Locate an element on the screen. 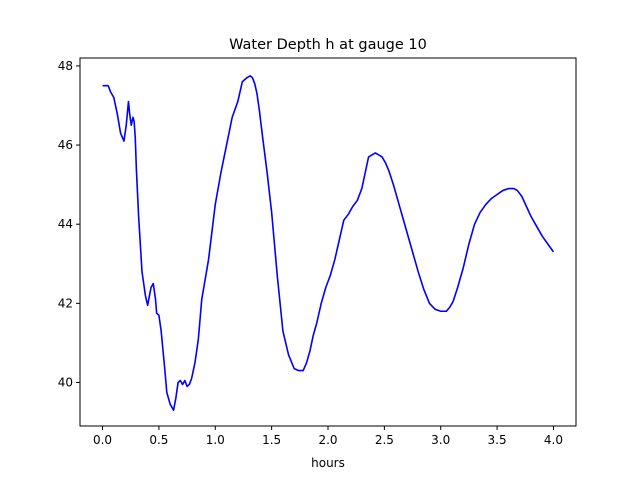 The width and height of the screenshot is (640, 480). y-tick-label: 40 is located at coordinates (65, 382).